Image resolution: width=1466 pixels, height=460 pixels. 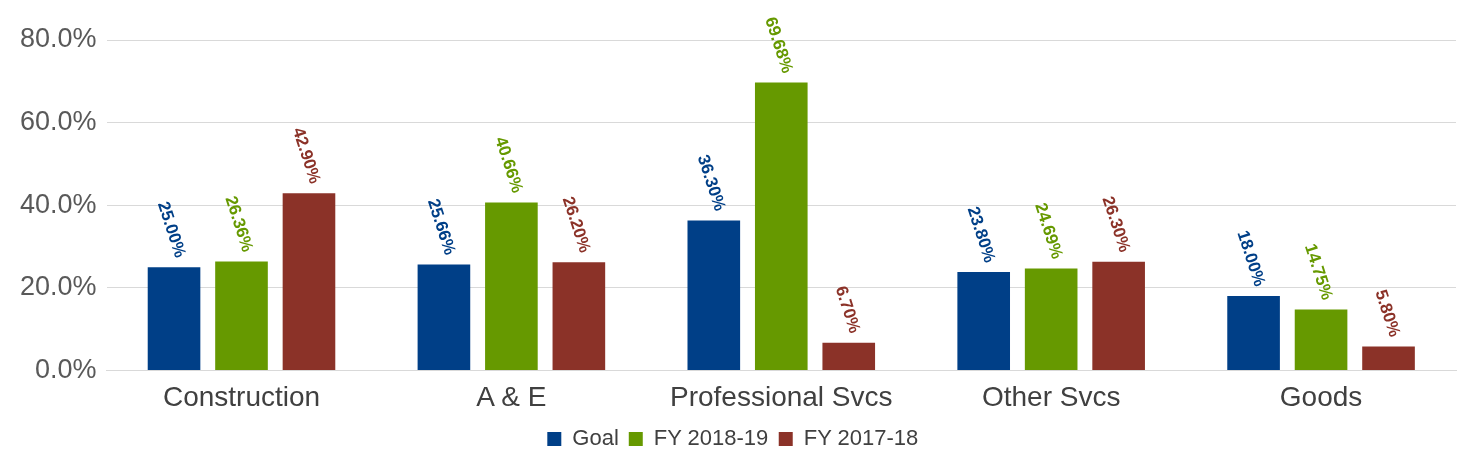 I want to click on x-tick-label: A & E, so click(x=511, y=396).